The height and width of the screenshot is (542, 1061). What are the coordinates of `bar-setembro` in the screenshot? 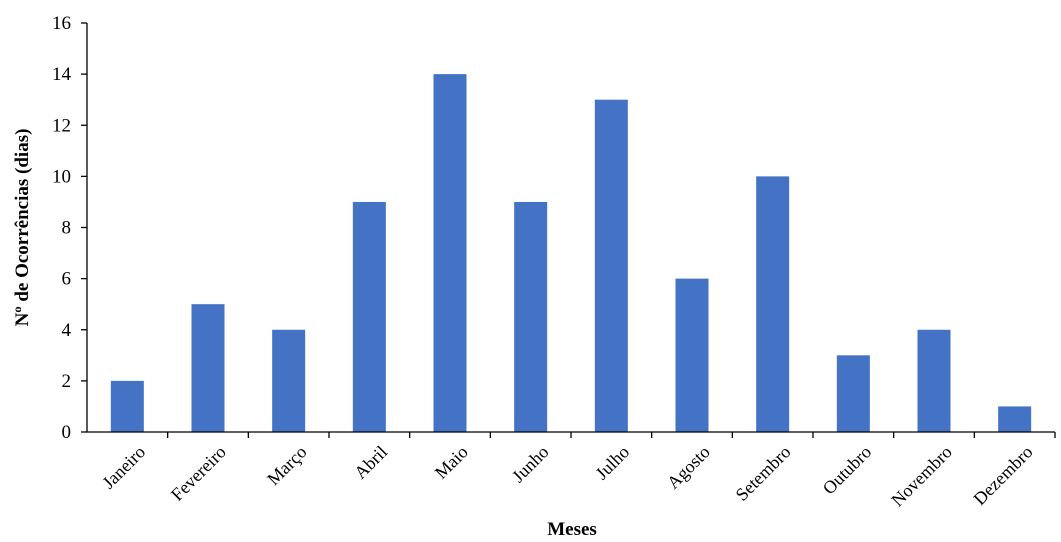 It's located at (773, 304).